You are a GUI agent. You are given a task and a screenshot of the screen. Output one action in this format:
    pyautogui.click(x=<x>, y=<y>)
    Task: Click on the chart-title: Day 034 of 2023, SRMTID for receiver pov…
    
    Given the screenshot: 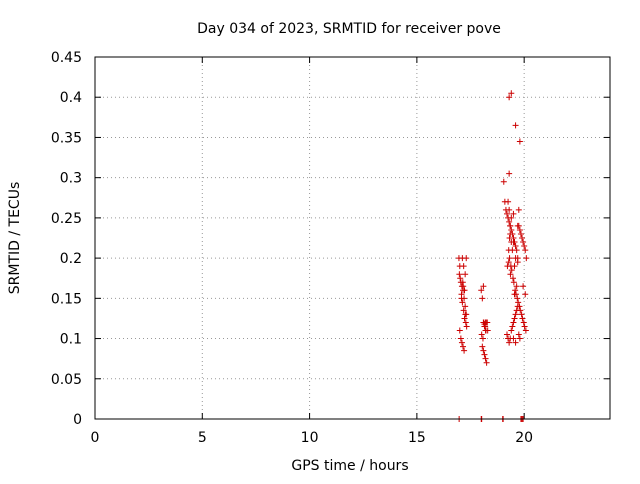 What is the action you would take?
    pyautogui.click(x=349, y=29)
    